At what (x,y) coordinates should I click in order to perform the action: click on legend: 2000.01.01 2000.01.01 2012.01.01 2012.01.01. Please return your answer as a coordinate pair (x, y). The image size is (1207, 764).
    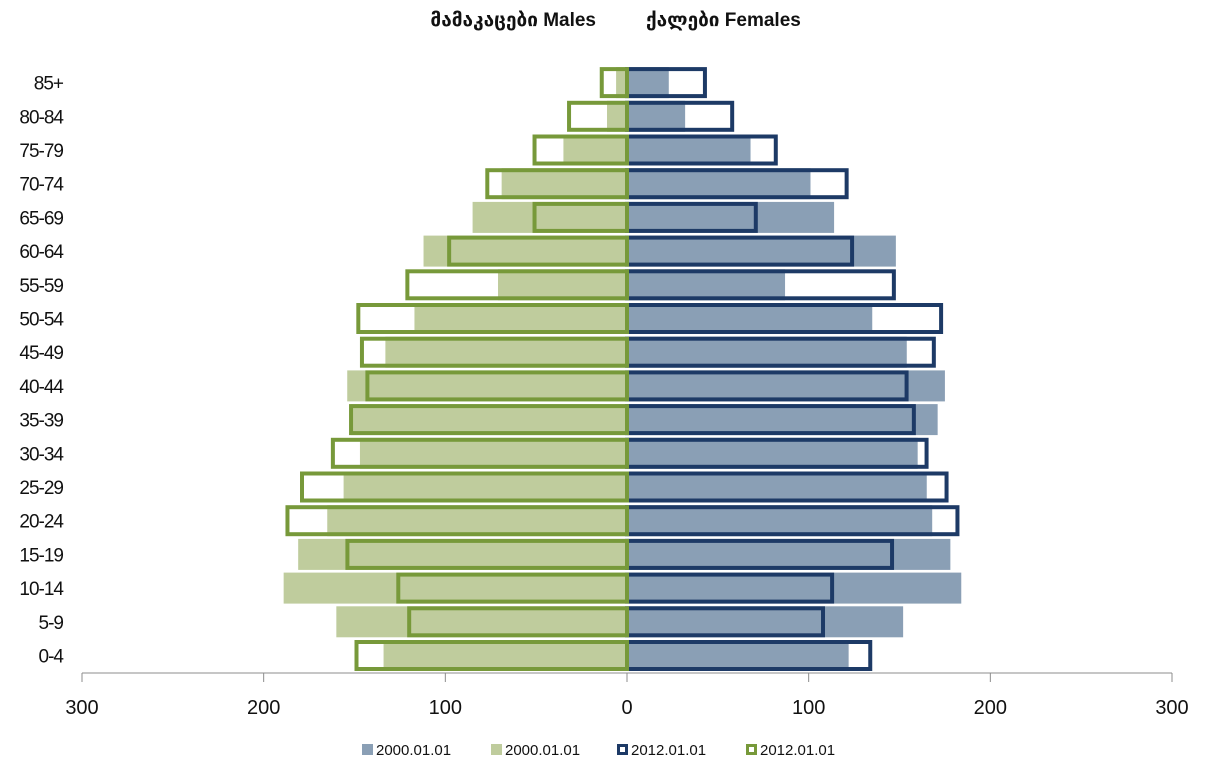
    Looking at the image, I should click on (598, 750).